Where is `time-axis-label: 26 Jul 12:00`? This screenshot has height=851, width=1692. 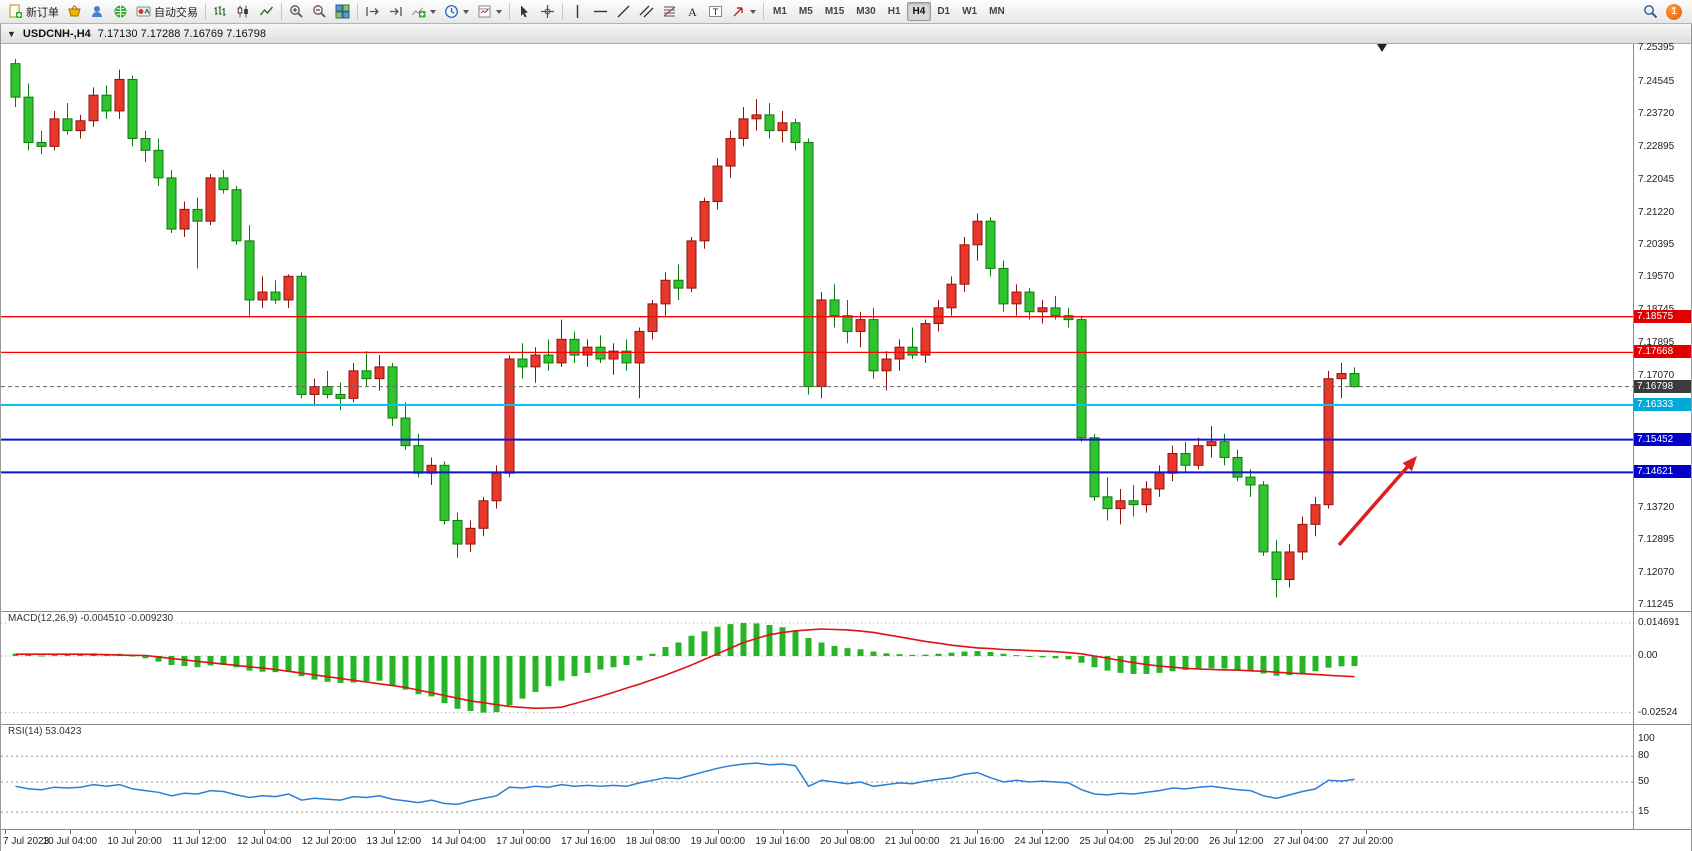 time-axis-label: 26 Jul 12:00 is located at coordinates (1236, 841).